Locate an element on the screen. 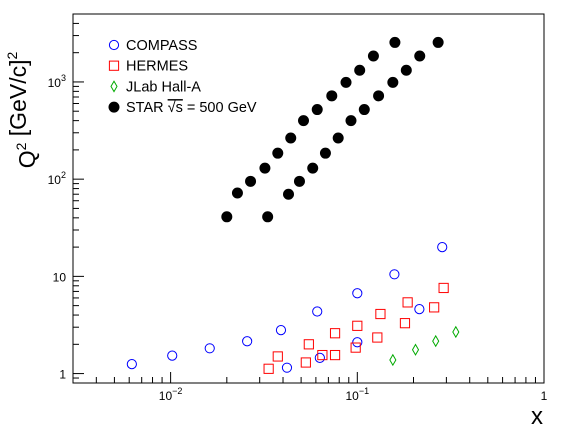 This screenshot has height=430, width=567. x-axis-title: x is located at coordinates (537, 416).